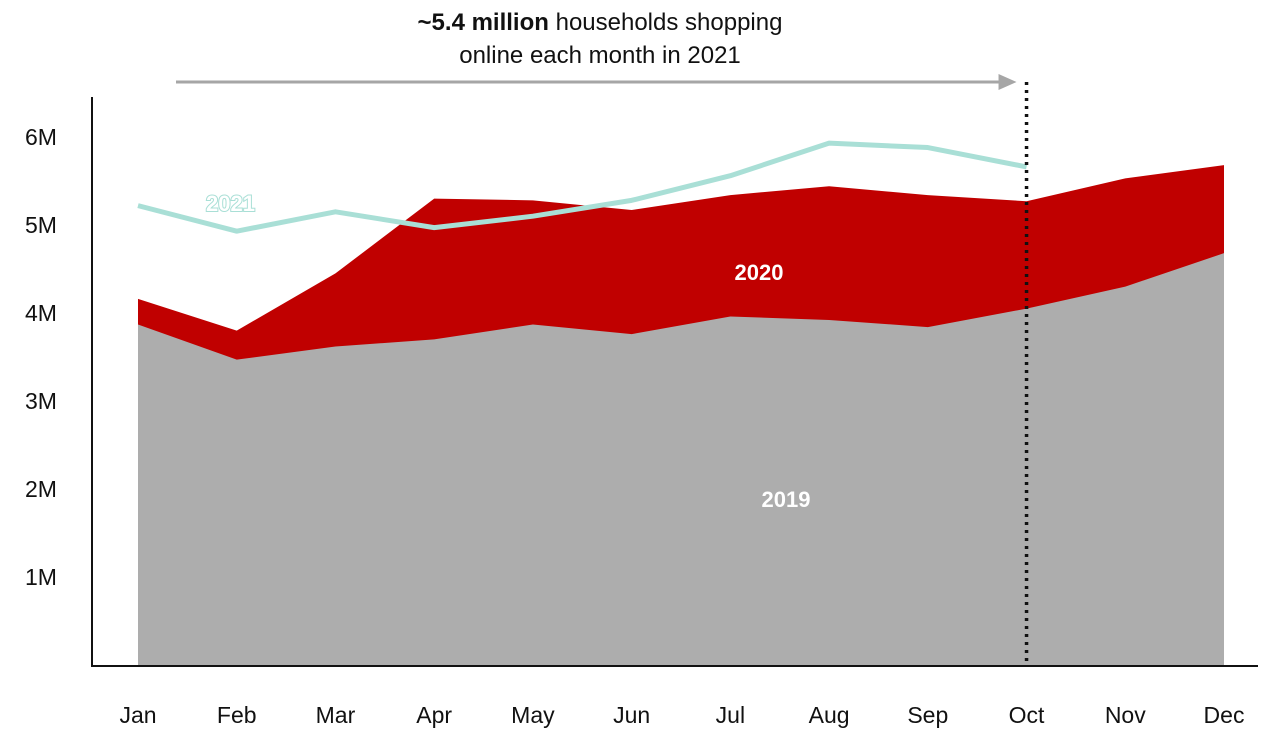  What do you see at coordinates (336, 715) in the screenshot?
I see `x-tick-label: Mar` at bounding box center [336, 715].